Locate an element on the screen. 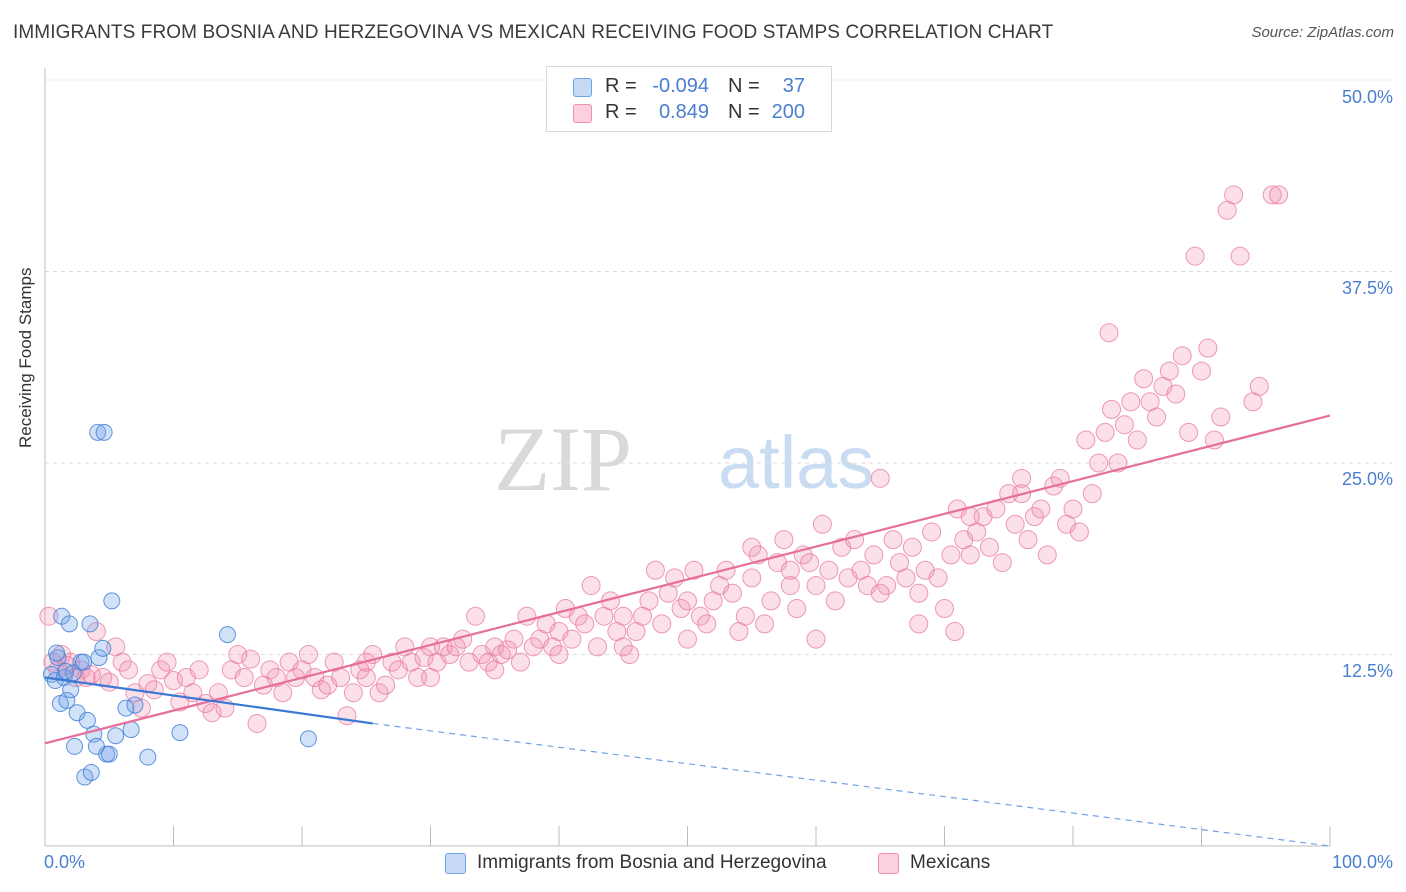  watermark: ZIP atlas is located at coordinates (684, 459).